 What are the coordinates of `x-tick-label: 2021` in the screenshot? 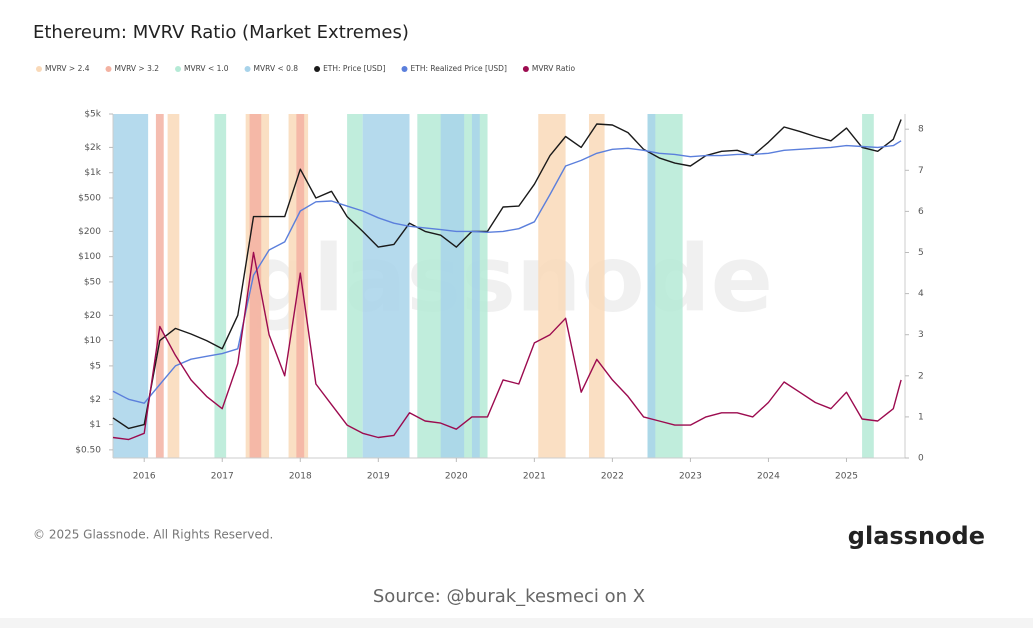 It's located at (534, 477).